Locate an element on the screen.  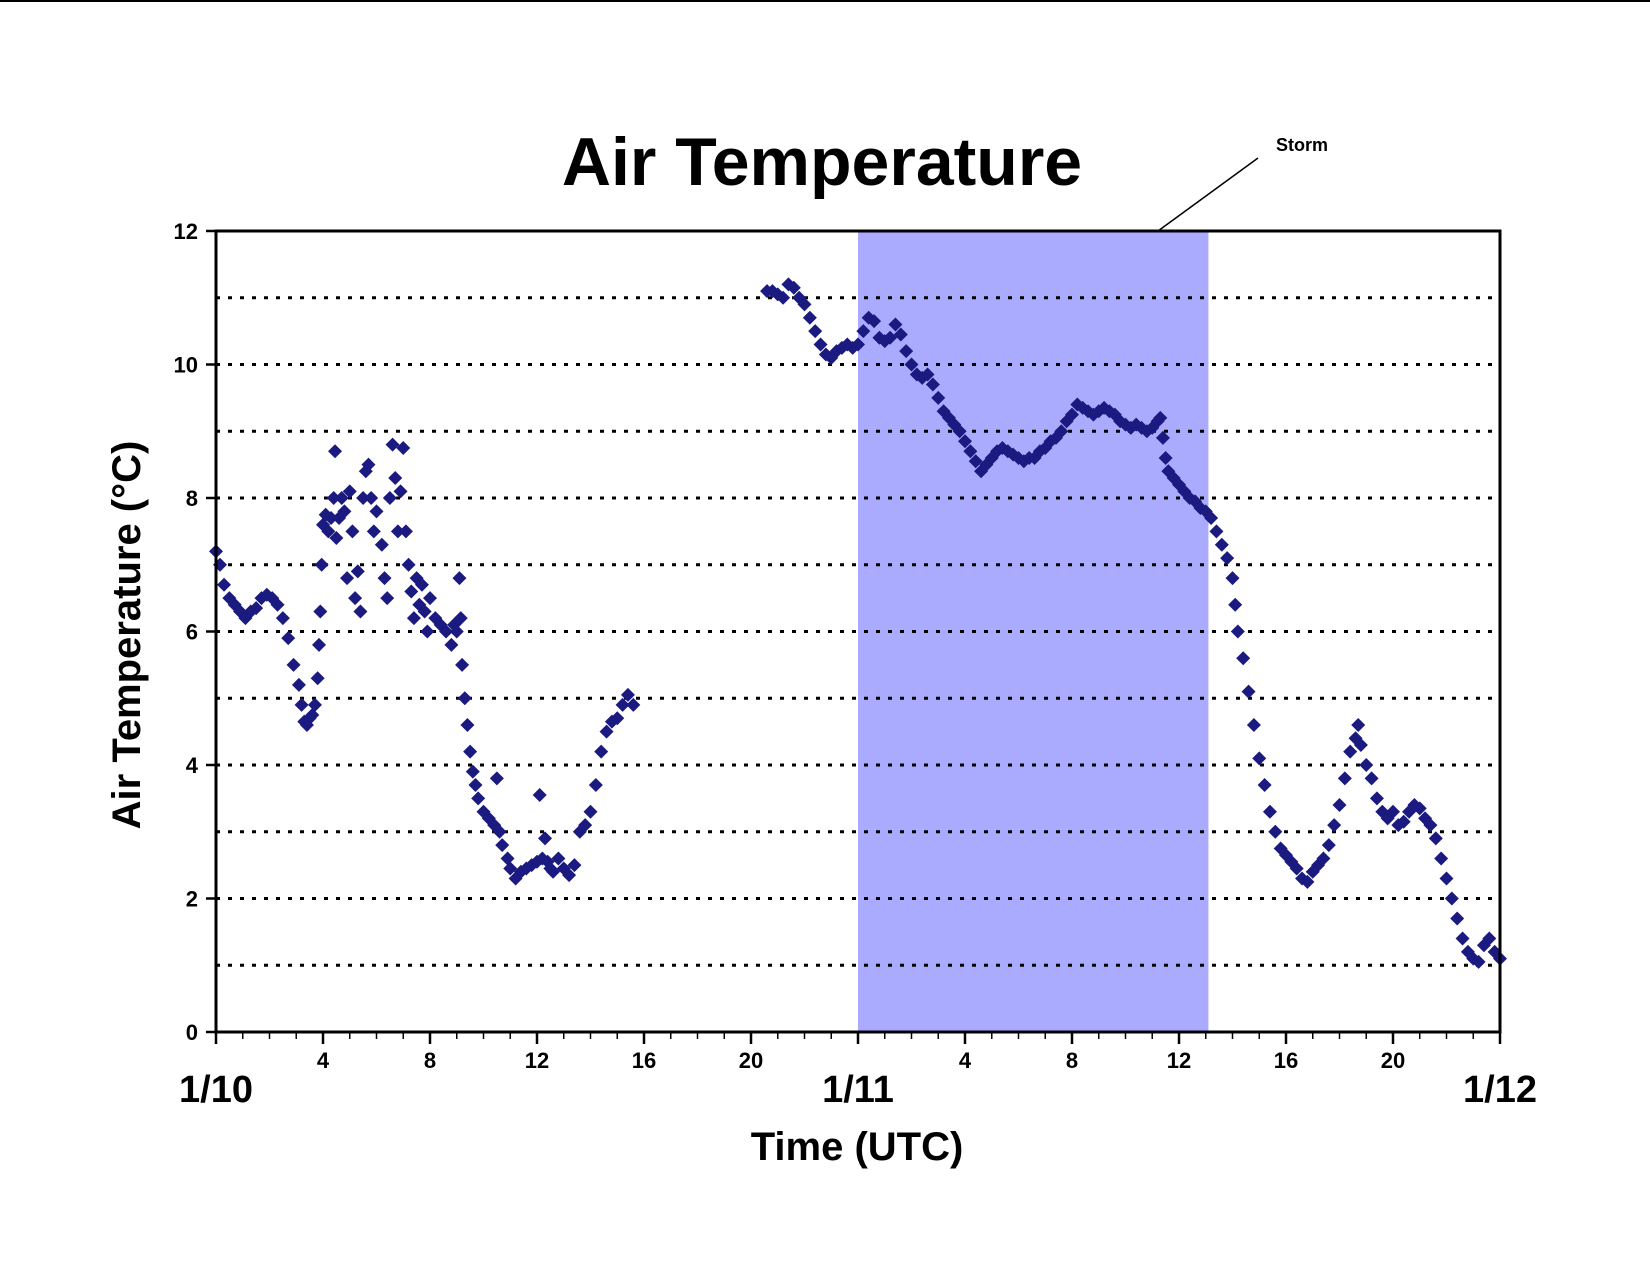
y-tick-label: 10 is located at coordinates (186, 365).